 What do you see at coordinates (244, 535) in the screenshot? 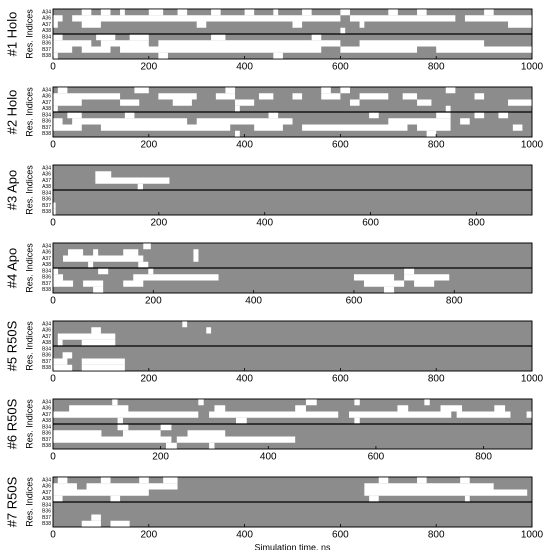
I see `x-tick-label: 400` at bounding box center [244, 535].